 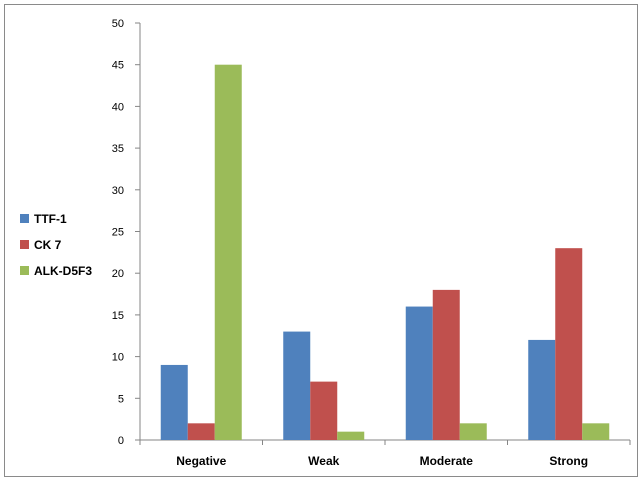 I want to click on bar-ttf-1-strong, so click(x=542, y=389).